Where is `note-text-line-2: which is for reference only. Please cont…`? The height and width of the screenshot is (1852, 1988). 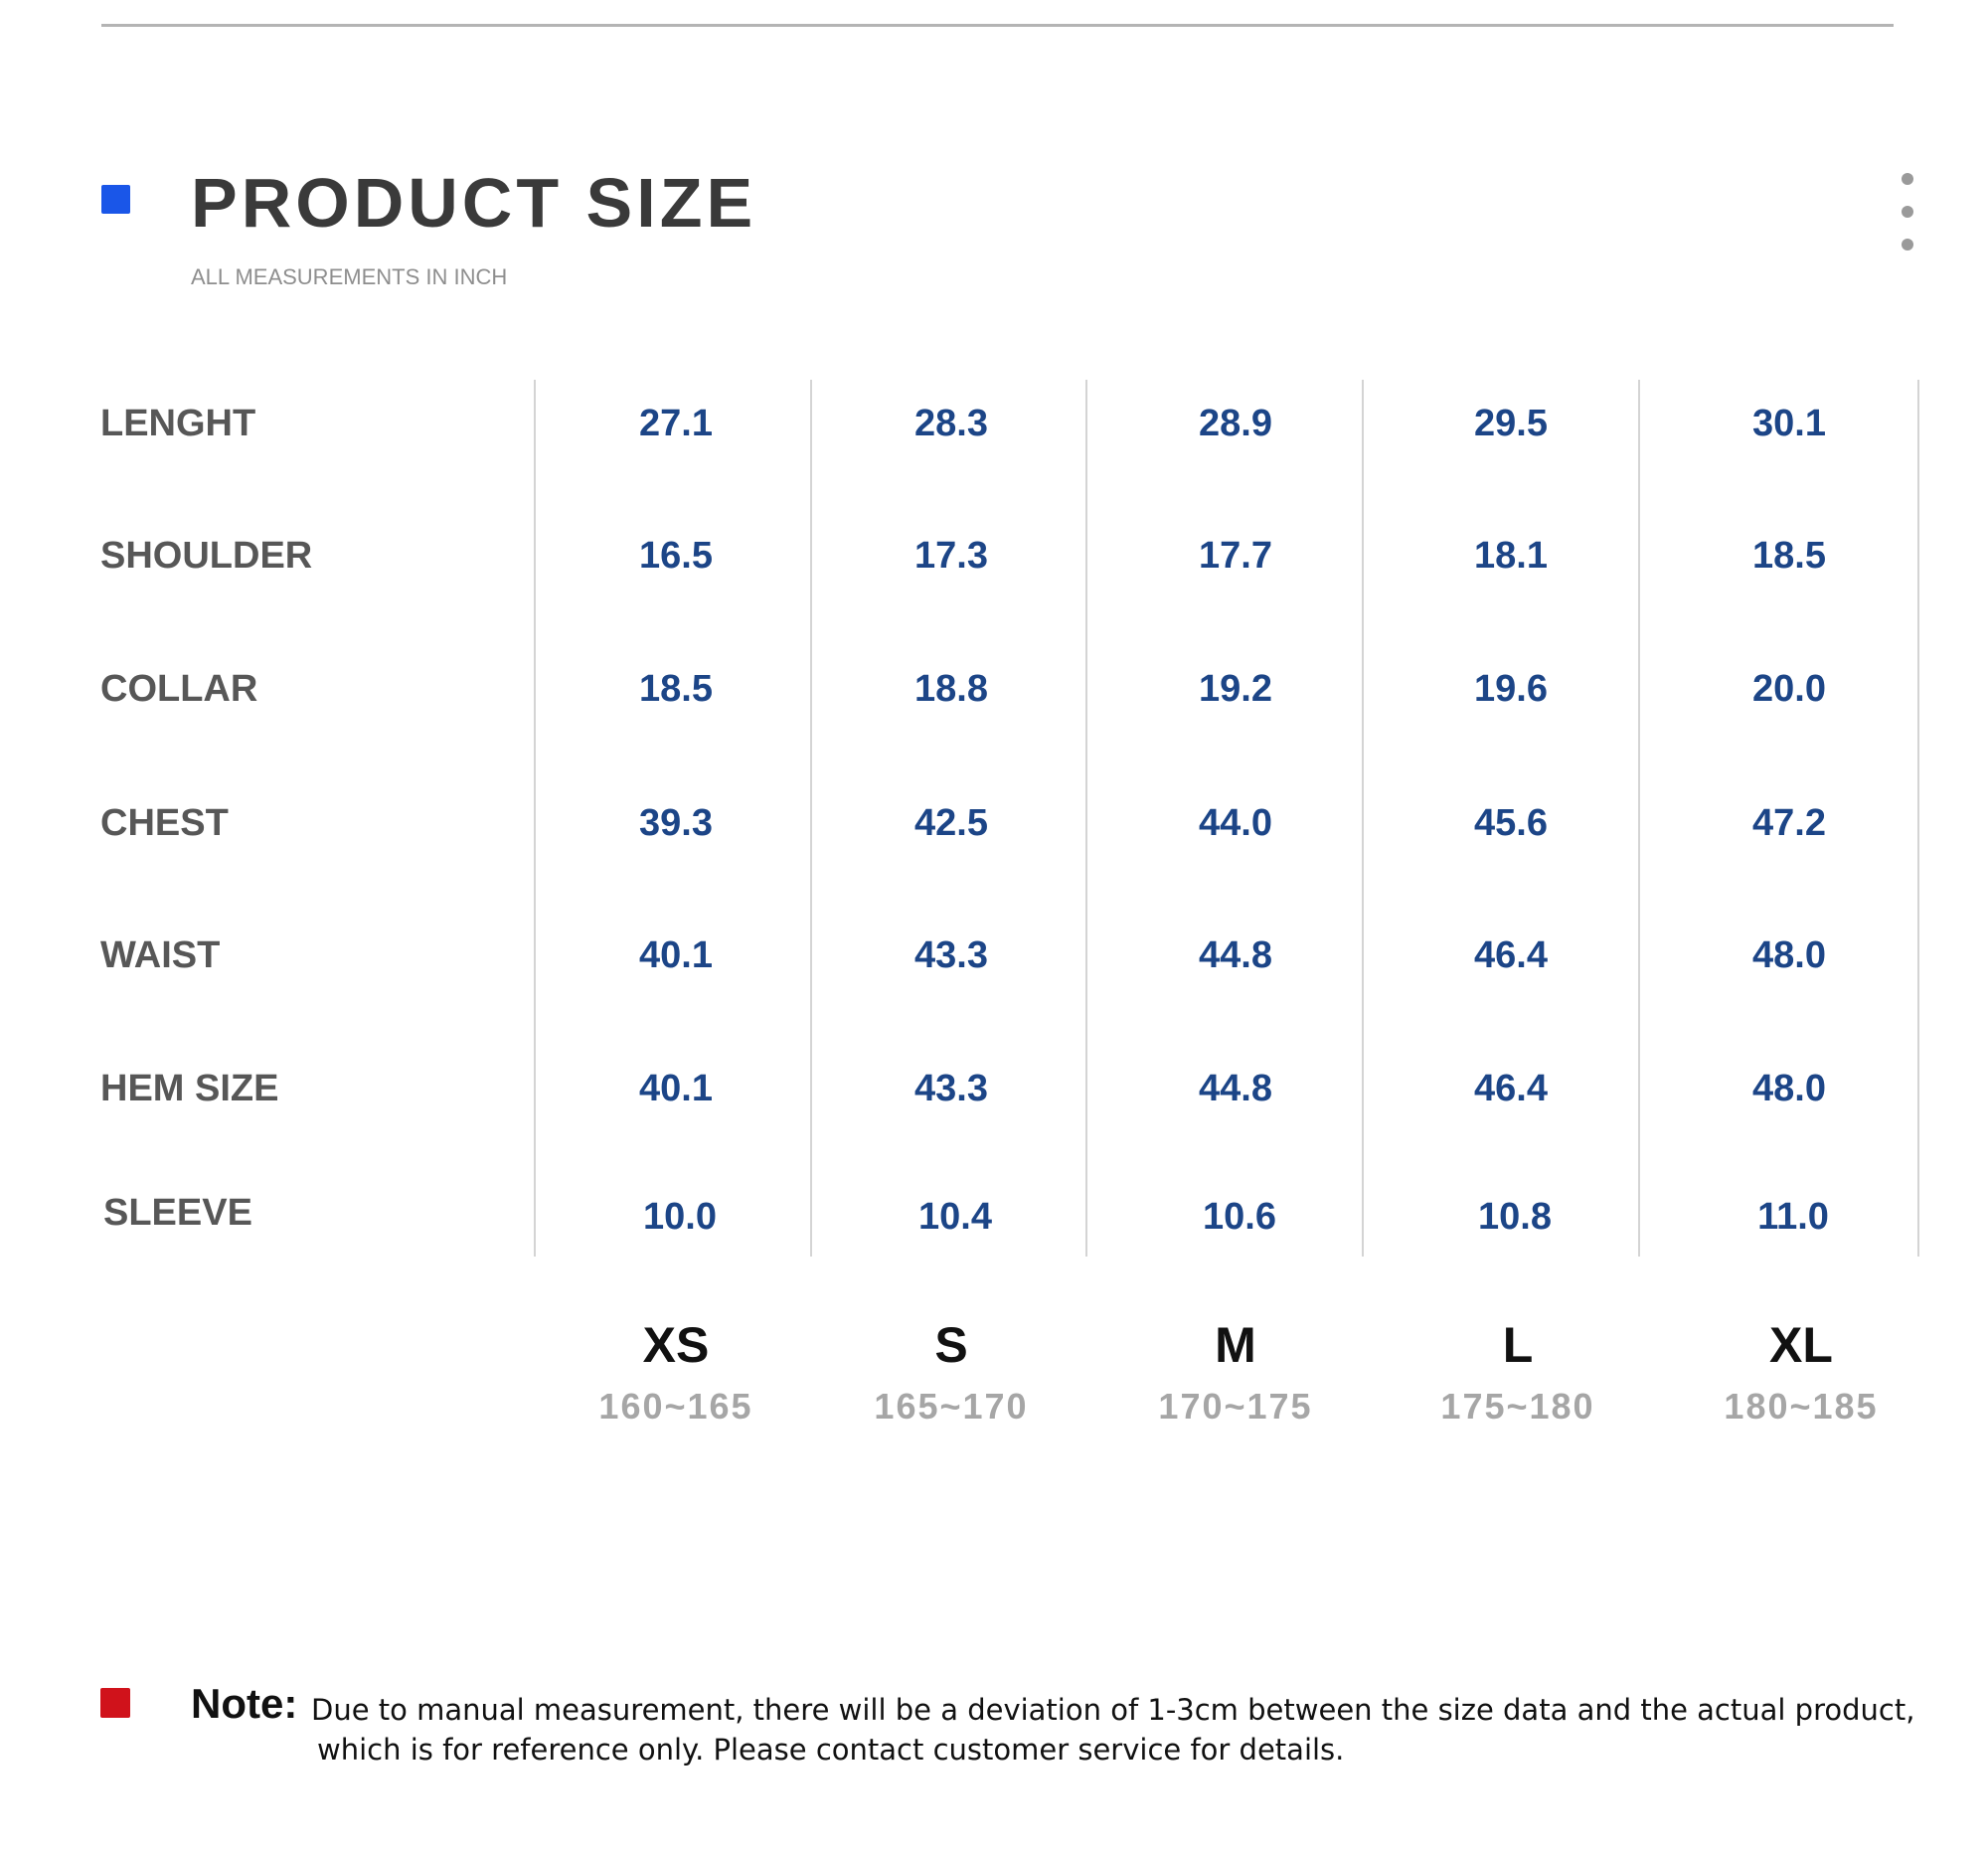
note-text-line-2: which is for reference only. Please cont… is located at coordinates (831, 1750).